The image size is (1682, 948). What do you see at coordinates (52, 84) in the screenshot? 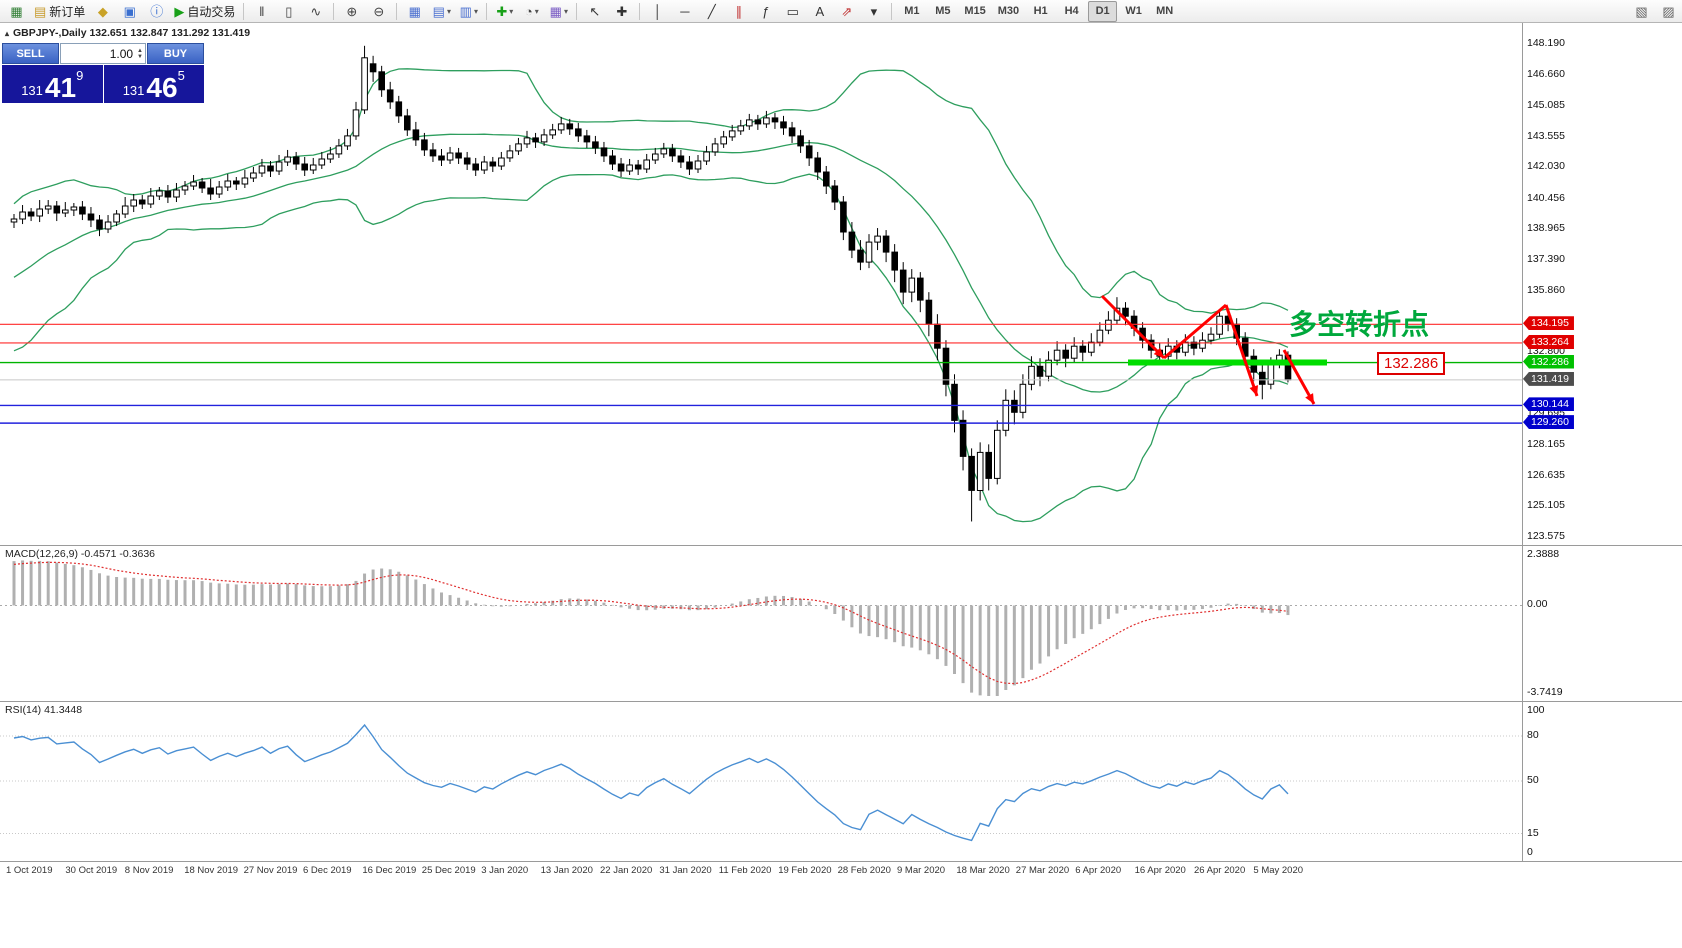
I see `sell-price-display: 131 41 9` at bounding box center [52, 84].